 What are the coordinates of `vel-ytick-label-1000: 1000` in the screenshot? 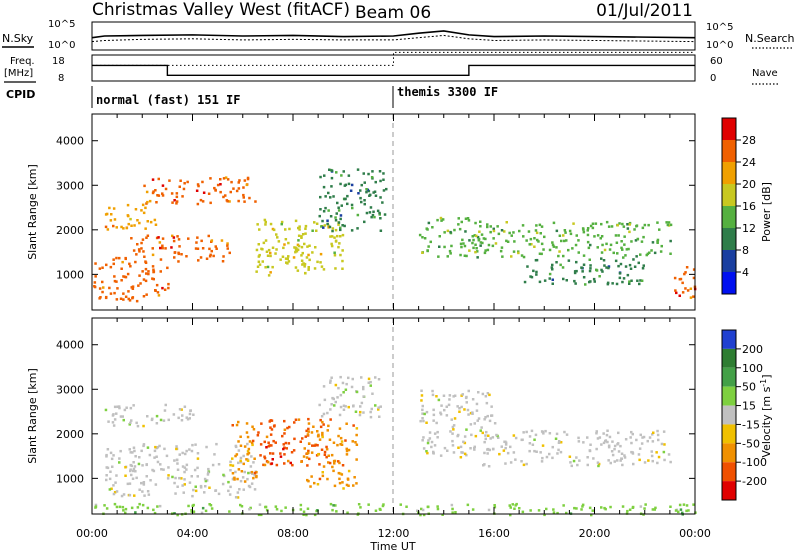 It's located at (70, 478).